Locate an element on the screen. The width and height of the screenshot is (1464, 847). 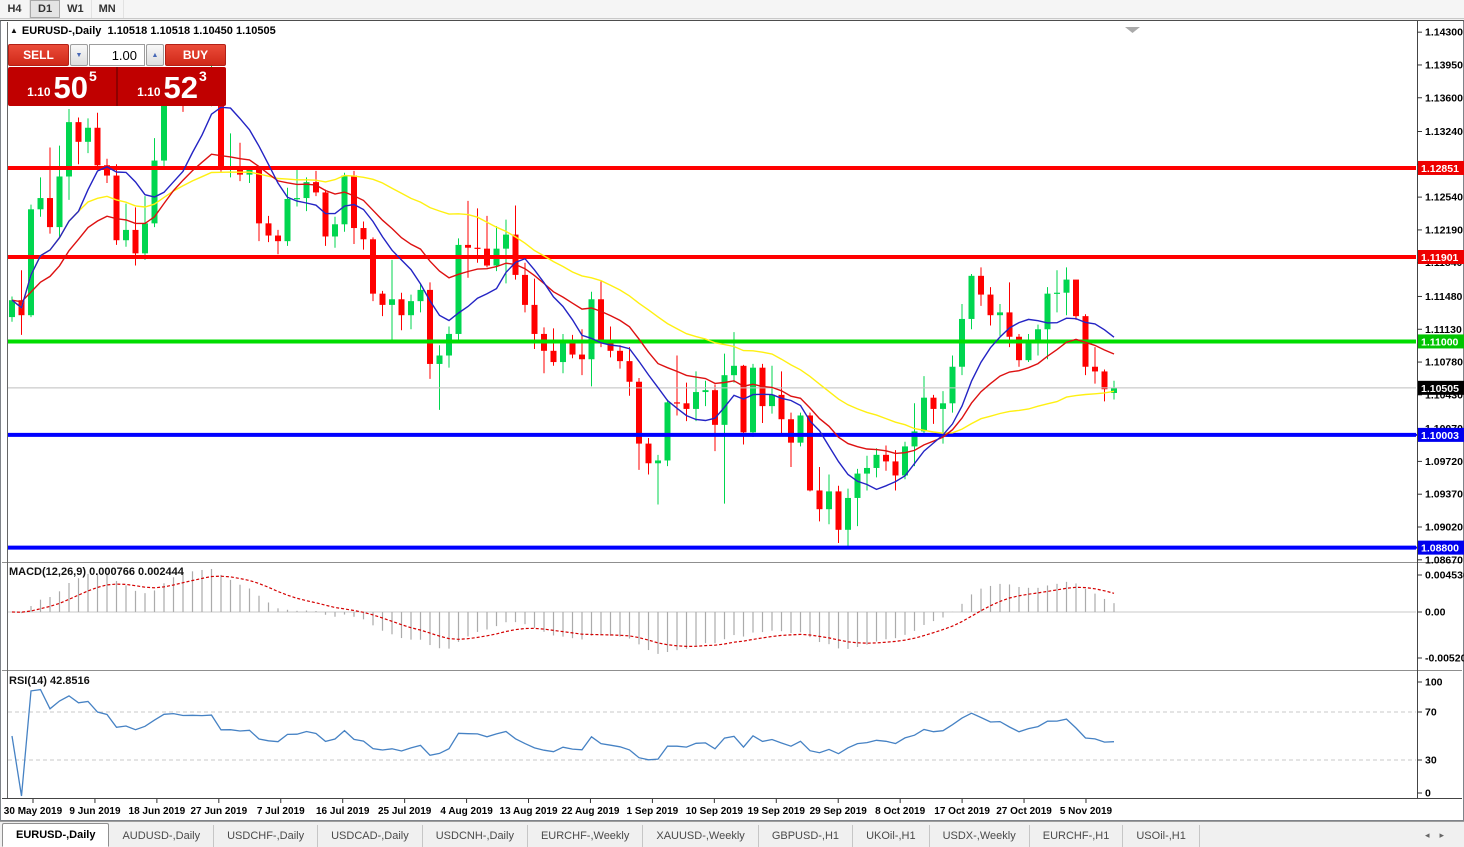
chart-ohlc-values: 1.10518 1.10518 1.10450 1.10505 is located at coordinates (191, 31).